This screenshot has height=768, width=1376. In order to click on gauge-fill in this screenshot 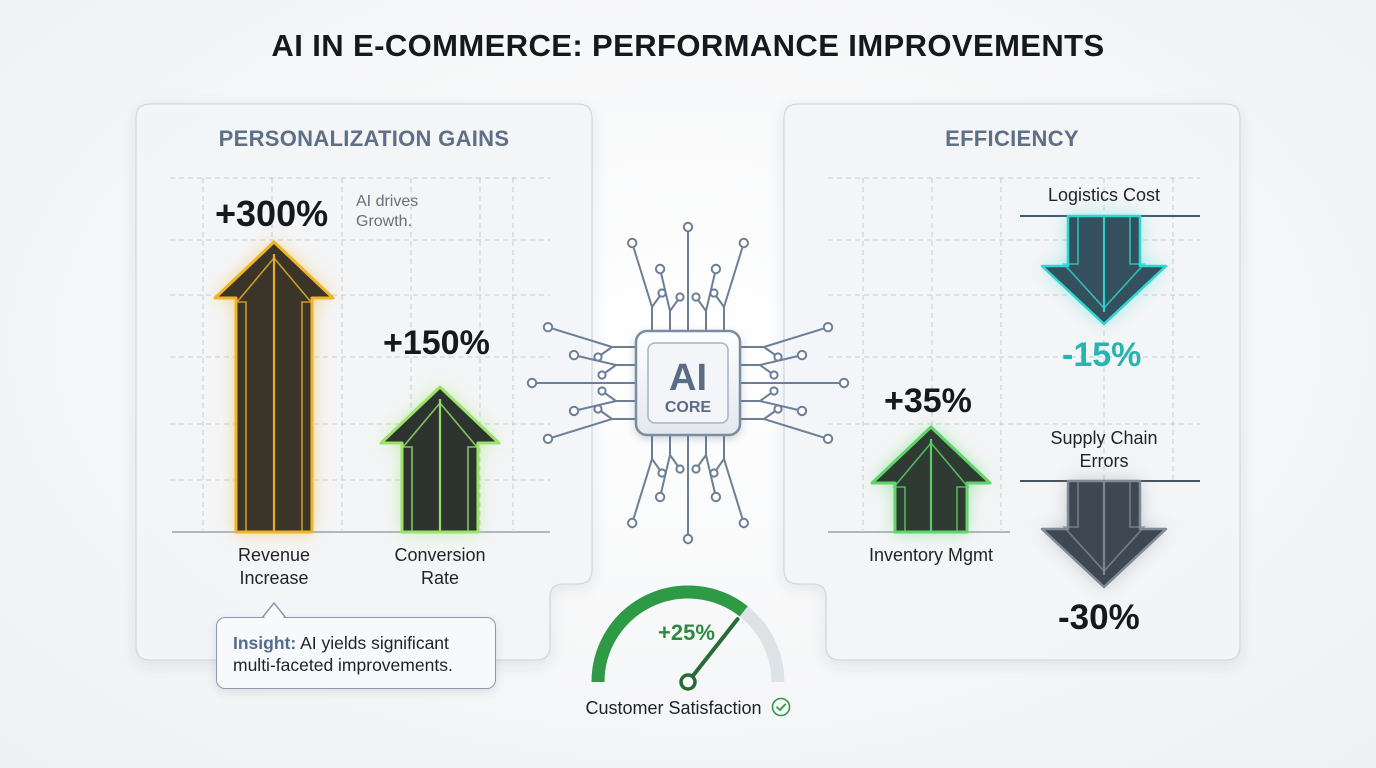, I will do `click(669, 634)`.